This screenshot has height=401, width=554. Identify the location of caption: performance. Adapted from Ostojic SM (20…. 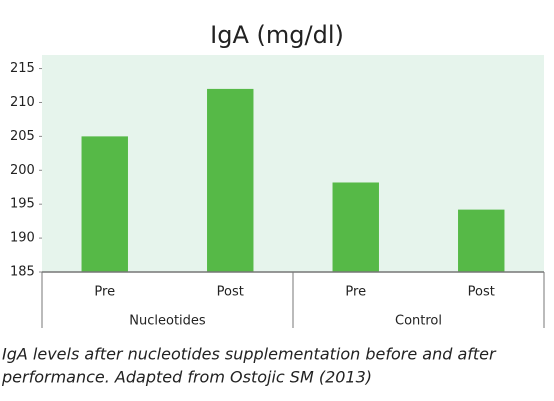
(186, 377).